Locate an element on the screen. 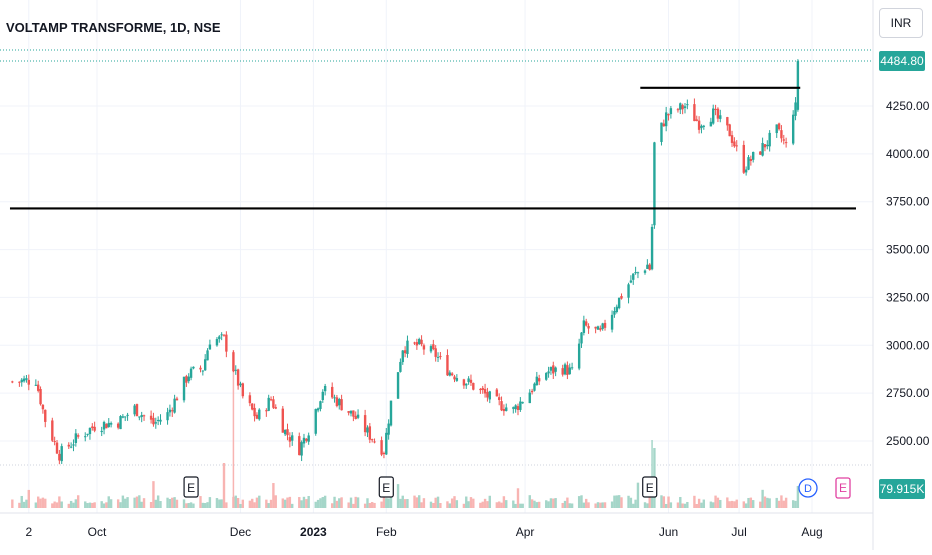  time-tick-label: Feb is located at coordinates (386, 532).